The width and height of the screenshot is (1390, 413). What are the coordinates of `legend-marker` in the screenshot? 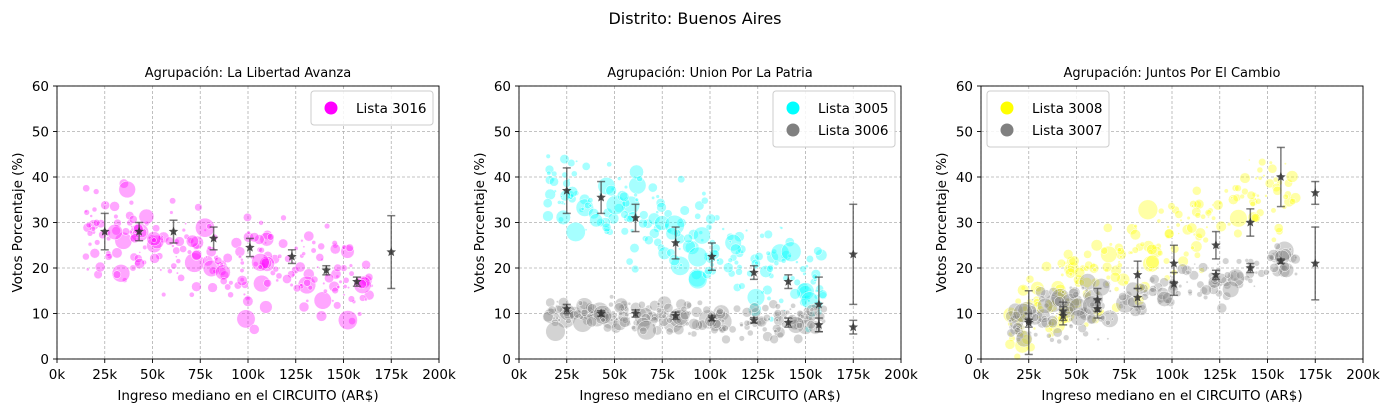 It's located at (793, 130).